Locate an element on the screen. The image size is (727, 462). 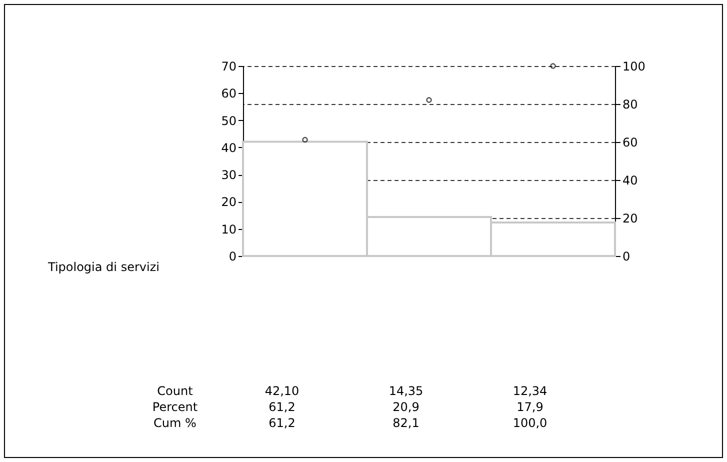
text: 17,9 is located at coordinates (530, 407).